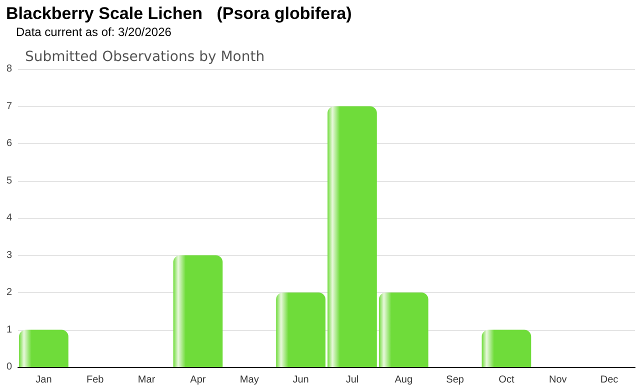 This screenshot has width=640, height=390. I want to click on x-tick-label: Apr, so click(198, 380).